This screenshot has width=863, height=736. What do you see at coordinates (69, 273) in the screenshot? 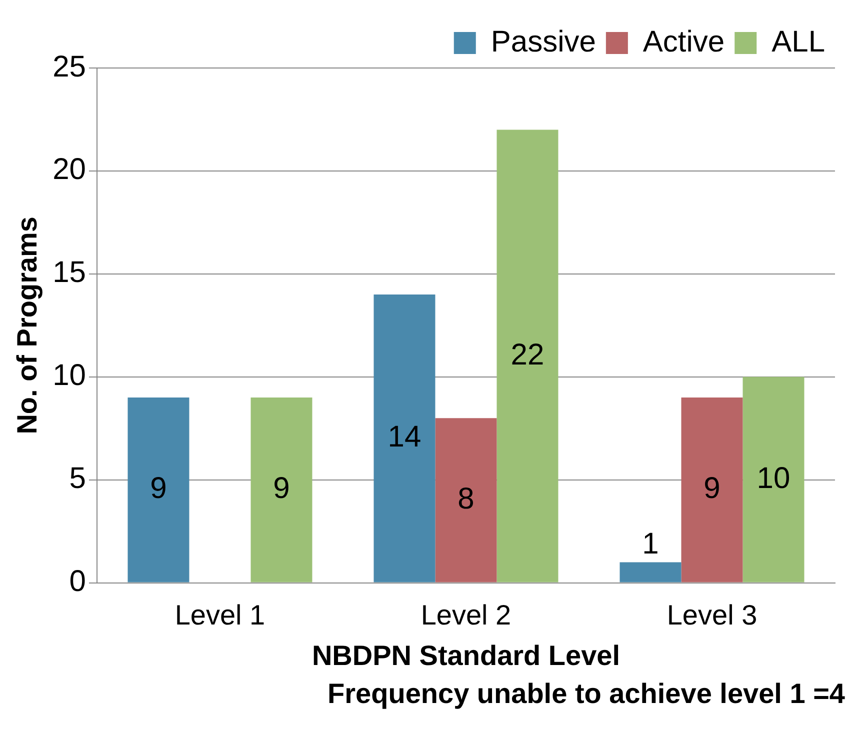
I see `y-tick-label: 15` at bounding box center [69, 273].